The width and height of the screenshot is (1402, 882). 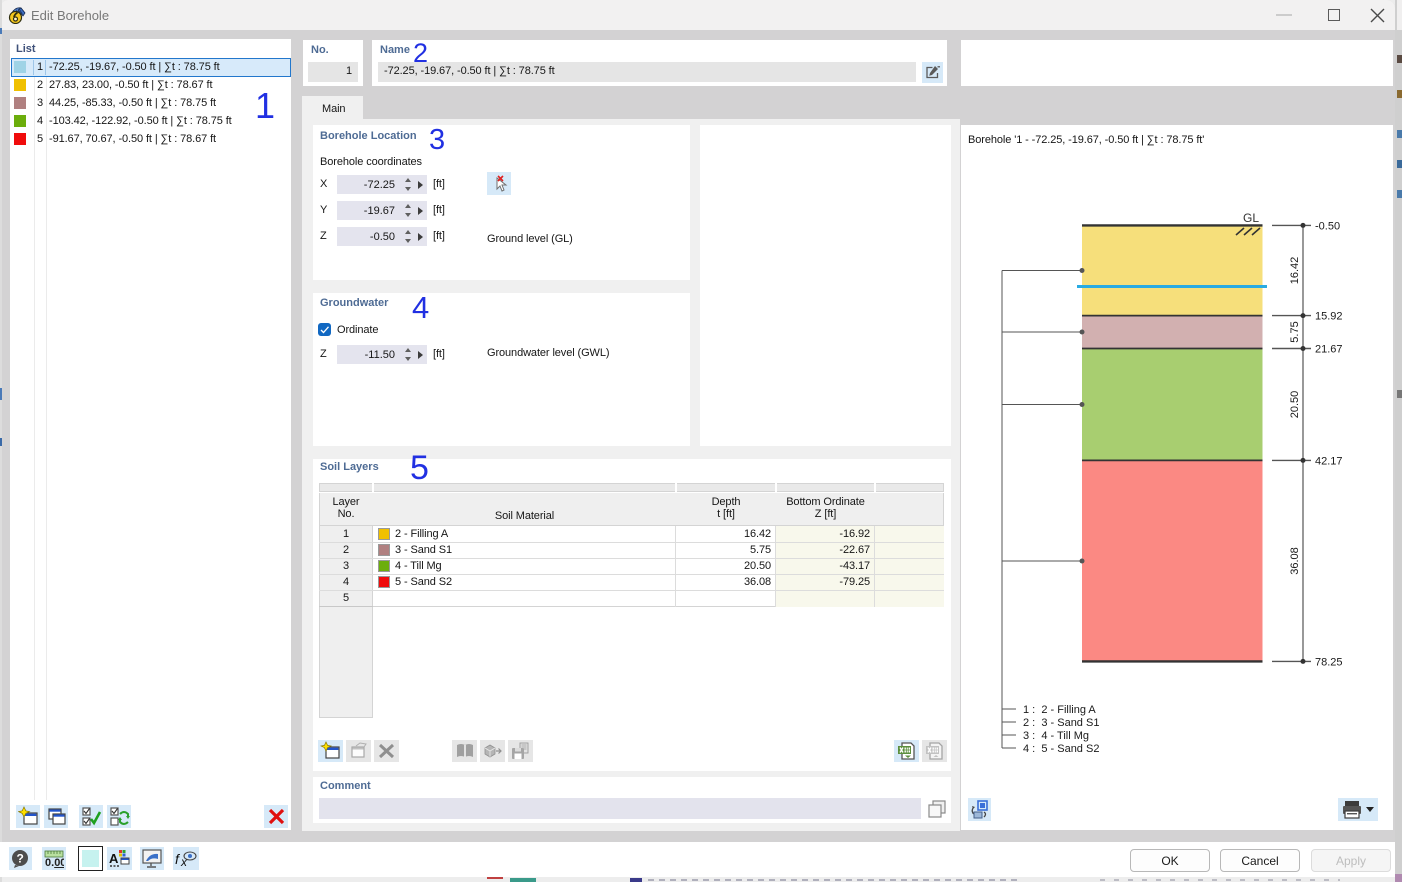 What do you see at coordinates (1059, 710) in the screenshot?
I see `svg-text: 1 : 2 - Filling A` at bounding box center [1059, 710].